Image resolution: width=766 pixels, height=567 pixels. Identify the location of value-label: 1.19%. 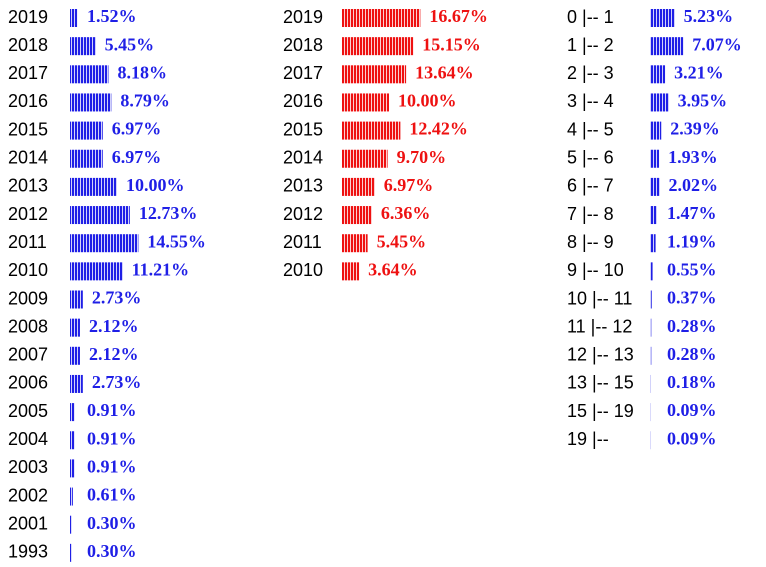
(692, 241).